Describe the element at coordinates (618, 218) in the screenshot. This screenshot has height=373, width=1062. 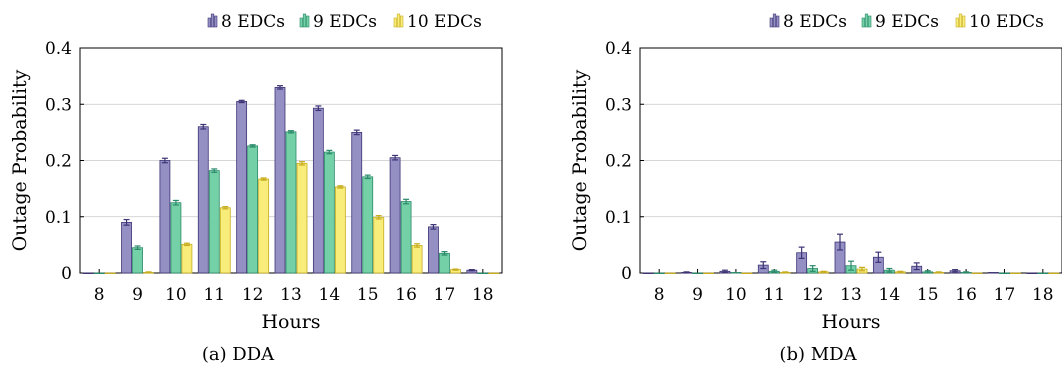
I see `y-tick-label: 0.1` at that location.